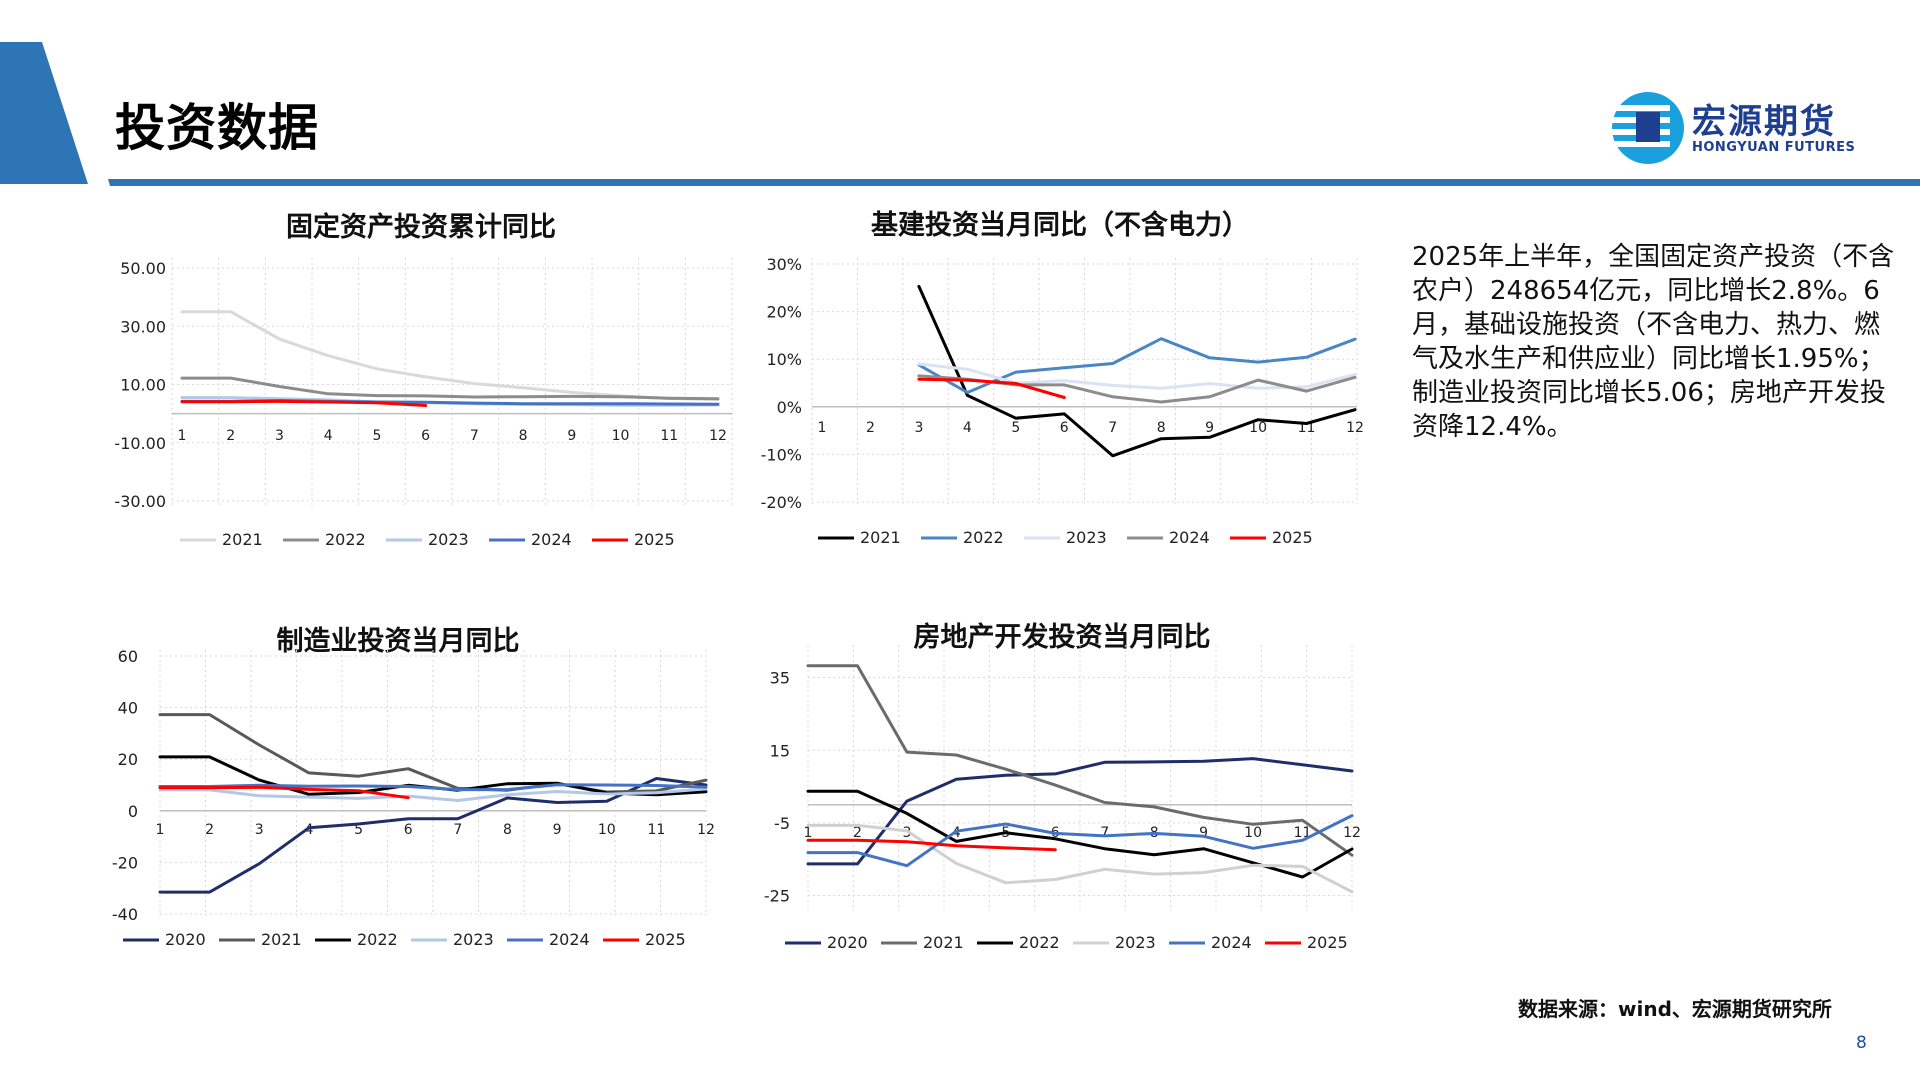  Describe the element at coordinates (308, 830) in the screenshot. I see `x-tick-label: 4` at that location.